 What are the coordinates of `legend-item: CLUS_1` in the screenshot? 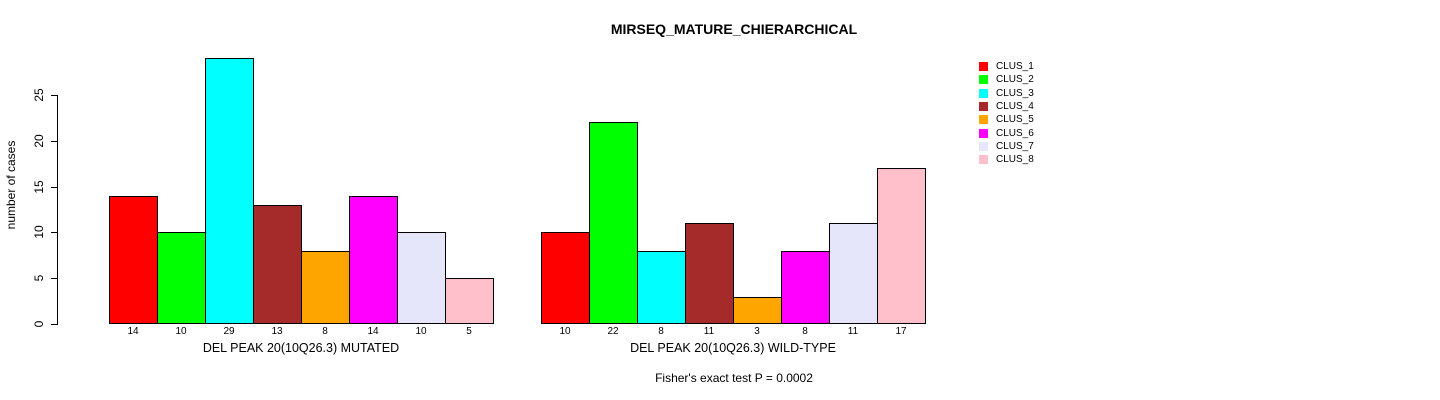 It's located at (1006, 66).